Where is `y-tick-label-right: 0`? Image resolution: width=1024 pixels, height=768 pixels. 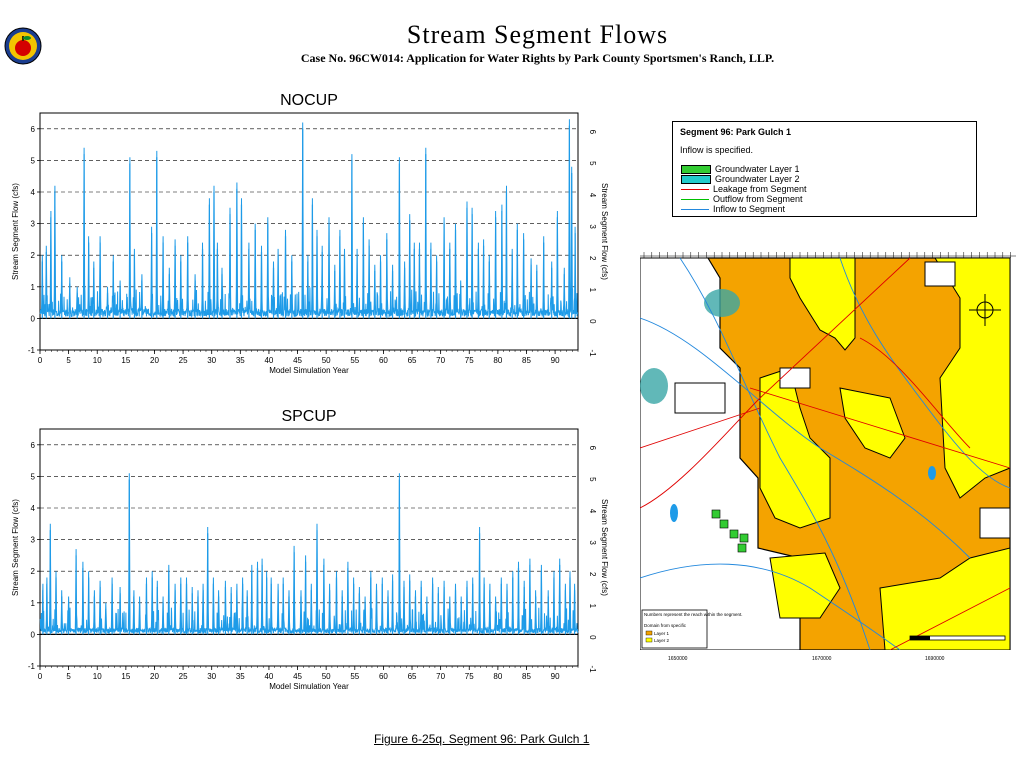 y-tick-label-right: 0 is located at coordinates (592, 637).